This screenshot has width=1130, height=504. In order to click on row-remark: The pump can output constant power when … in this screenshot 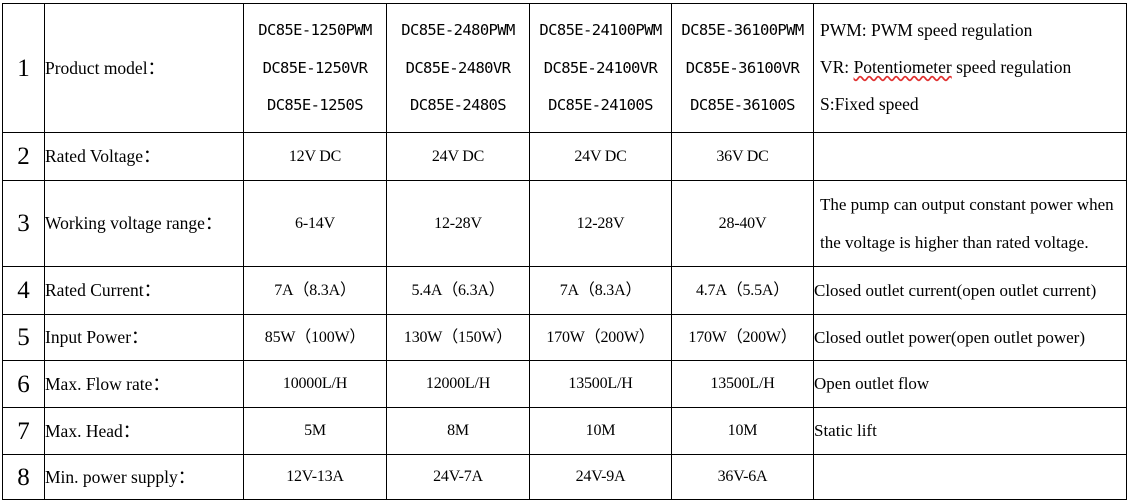, I will do `click(970, 223)`.